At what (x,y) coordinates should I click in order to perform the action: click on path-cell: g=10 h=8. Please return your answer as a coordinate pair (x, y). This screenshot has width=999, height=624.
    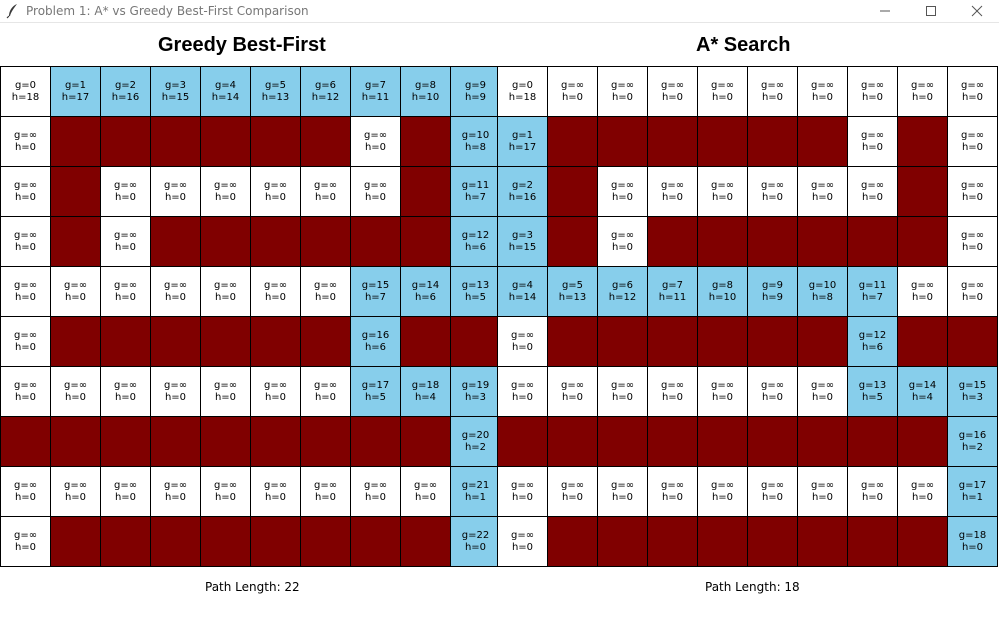
    Looking at the image, I should click on (823, 292).